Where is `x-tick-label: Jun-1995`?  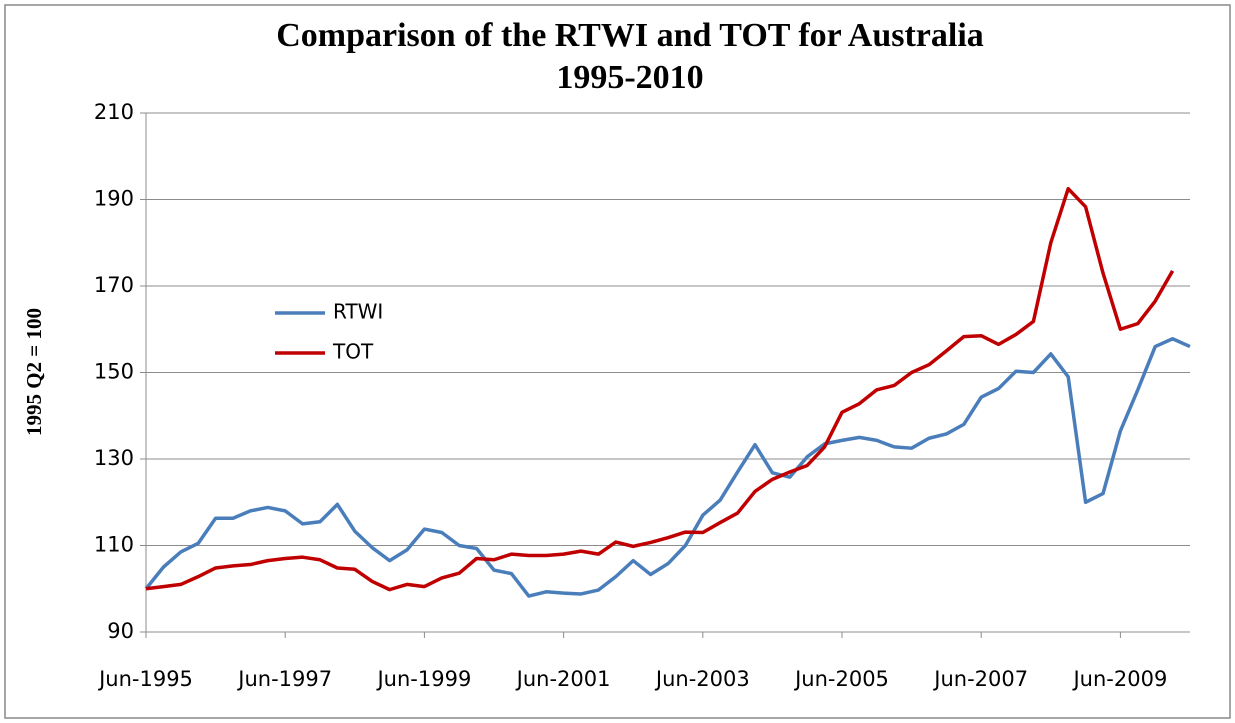 x-tick-label: Jun-1995 is located at coordinates (145, 679).